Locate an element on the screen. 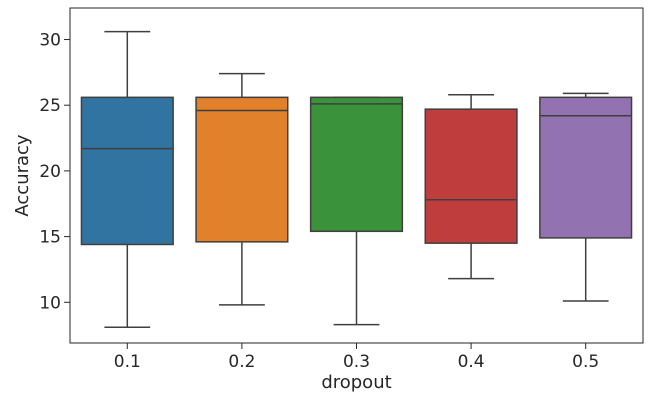 The width and height of the screenshot is (649, 395). x-tick-label: 0.2 is located at coordinates (241, 362).